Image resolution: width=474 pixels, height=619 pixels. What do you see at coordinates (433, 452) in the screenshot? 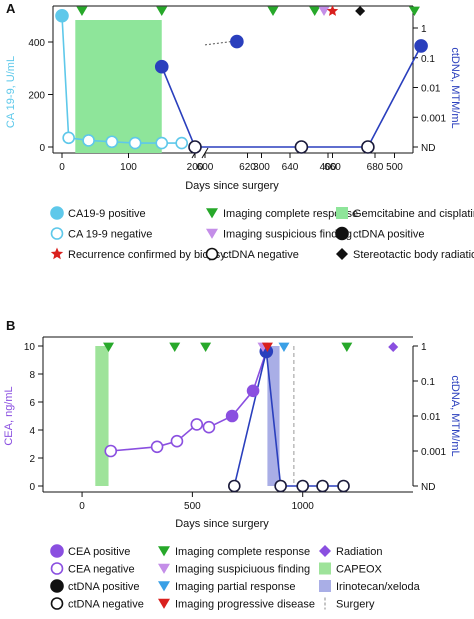
I see `panel-b-right-tick-label: 0.001` at bounding box center [433, 452].